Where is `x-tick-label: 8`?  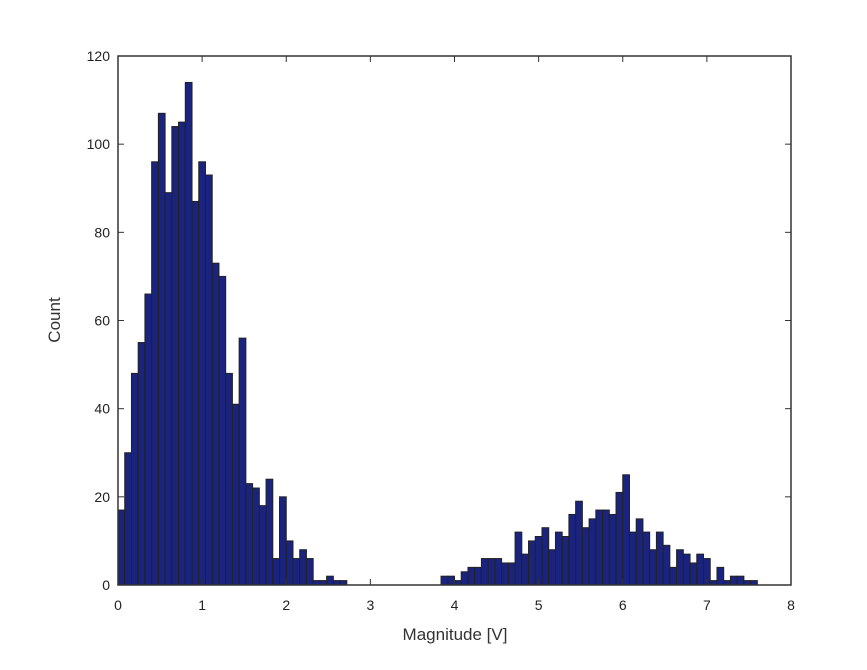
x-tick-label: 8 is located at coordinates (791, 605).